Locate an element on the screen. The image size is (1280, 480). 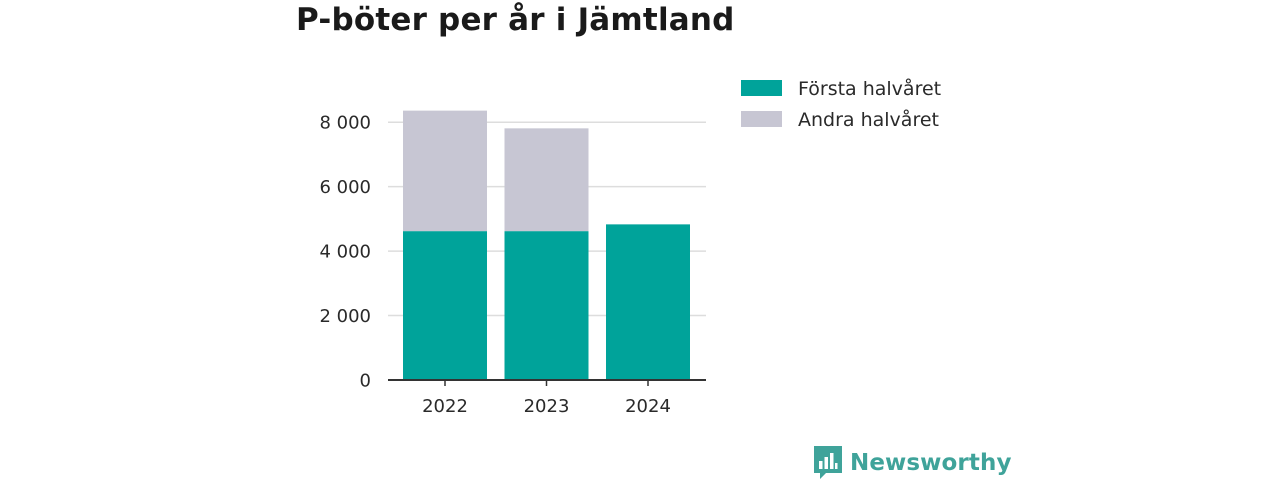
legend-label: Andra halvåret is located at coordinates (868, 119).